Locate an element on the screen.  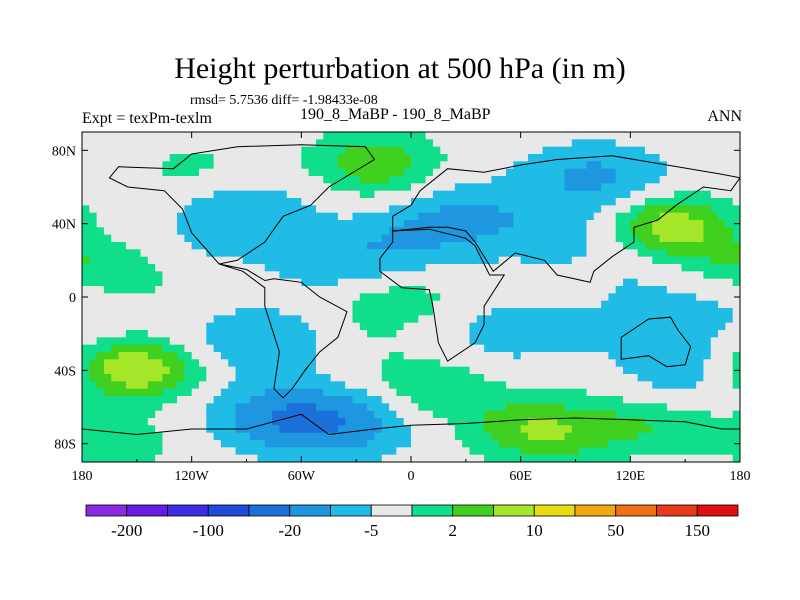
season-label: ANN is located at coordinates (724, 116).